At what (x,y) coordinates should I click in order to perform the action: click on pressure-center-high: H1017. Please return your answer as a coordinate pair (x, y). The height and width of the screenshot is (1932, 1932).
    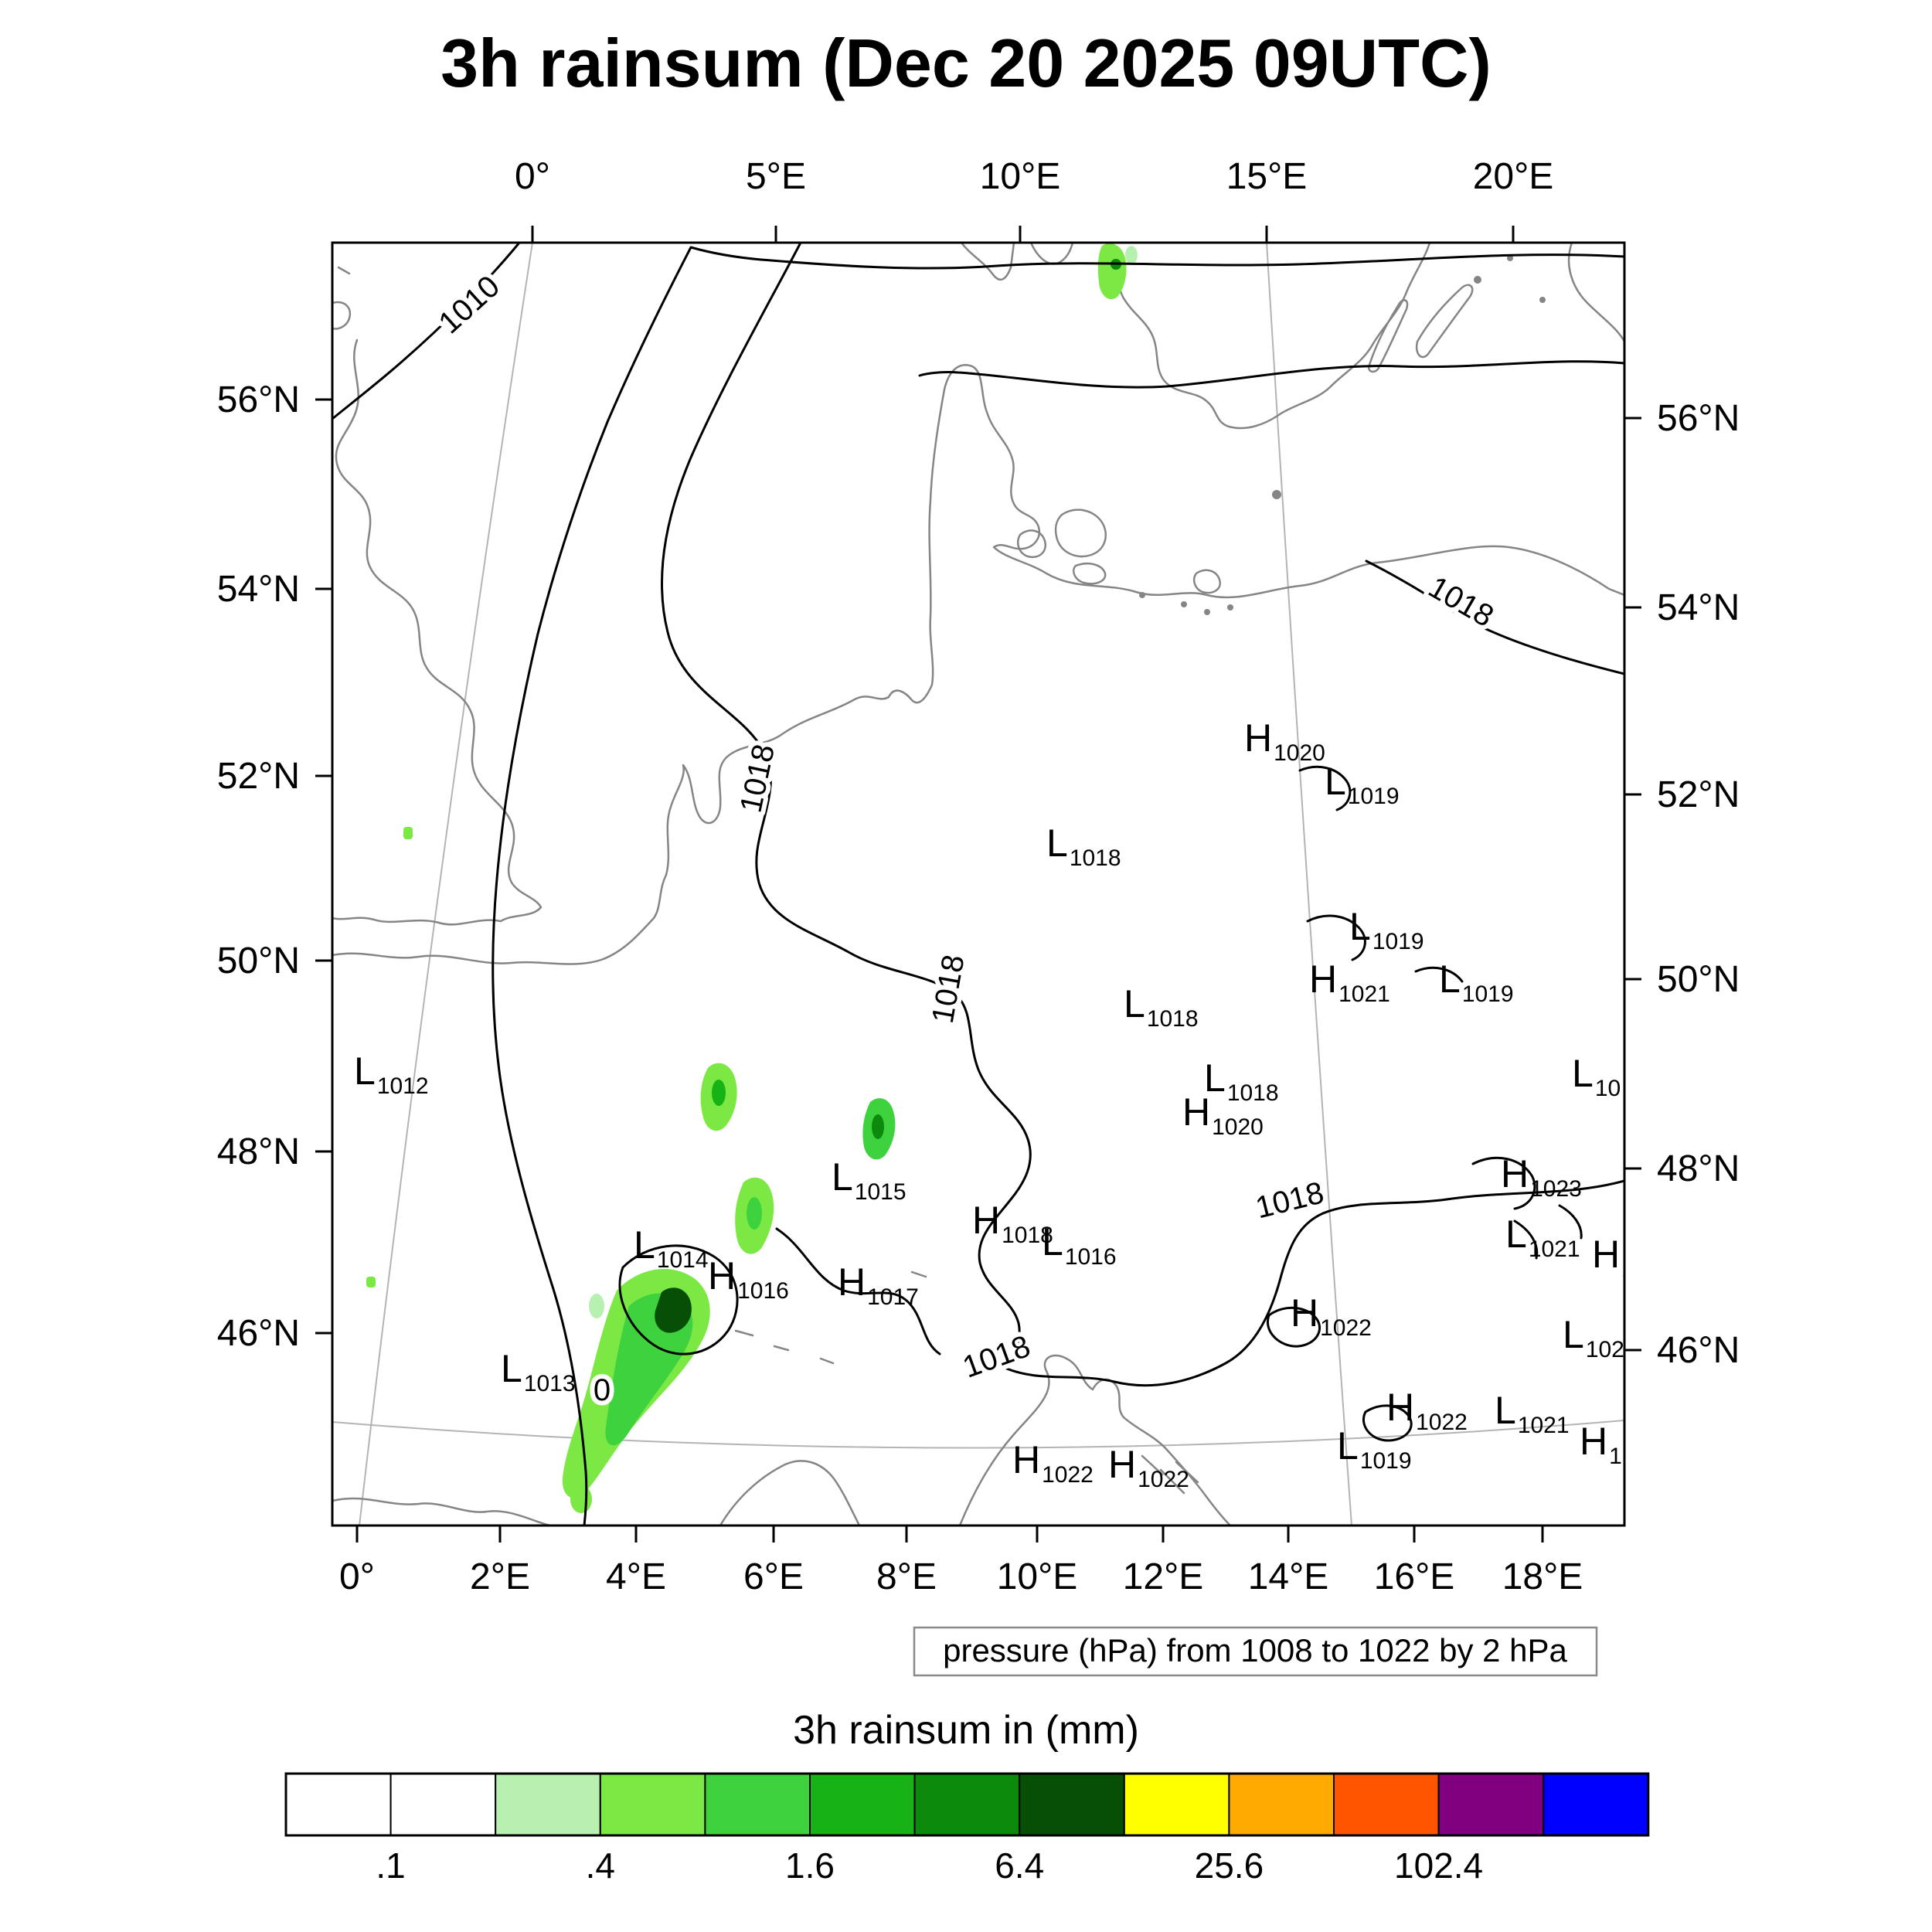
    Looking at the image, I should click on (878, 1285).